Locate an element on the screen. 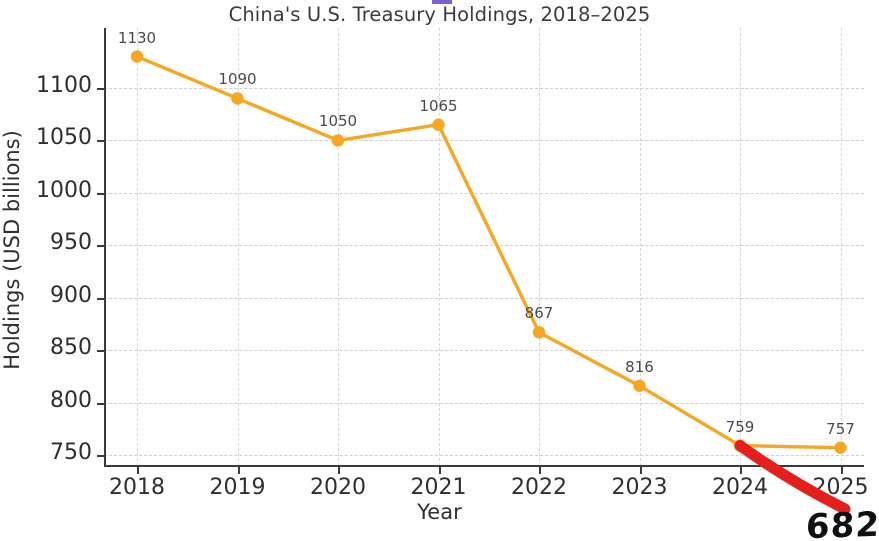  data-point-label: 1065 is located at coordinates (438, 105).